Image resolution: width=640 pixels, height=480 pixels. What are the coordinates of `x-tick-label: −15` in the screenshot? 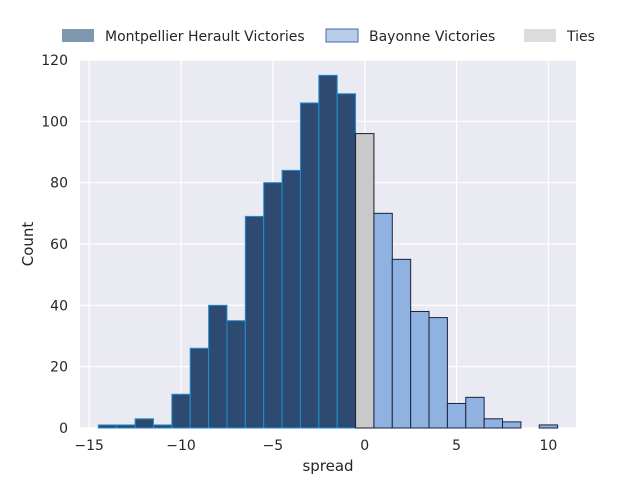 It's located at (89, 446).